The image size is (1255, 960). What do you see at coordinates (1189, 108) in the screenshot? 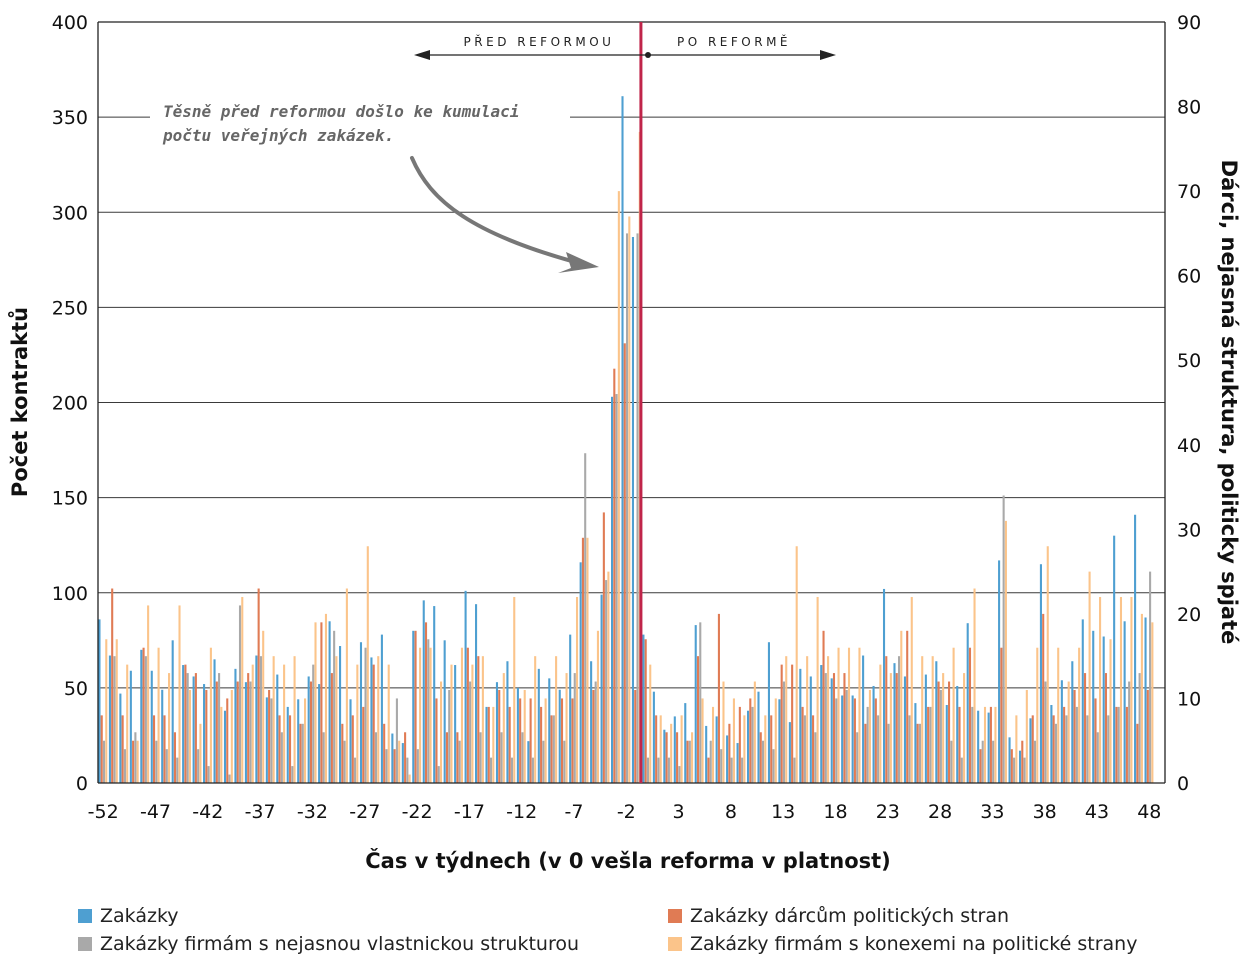
I see `y-tick-label-right: 80` at bounding box center [1189, 108].